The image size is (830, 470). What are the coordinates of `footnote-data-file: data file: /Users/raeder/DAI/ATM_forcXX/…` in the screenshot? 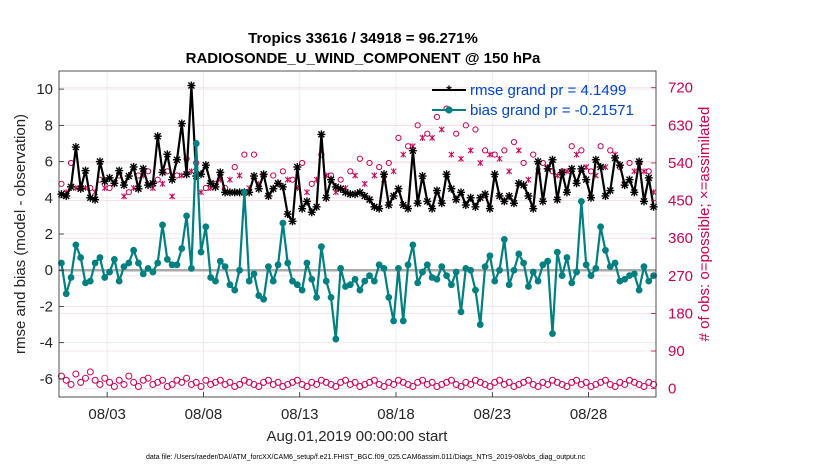 It's located at (366, 457).